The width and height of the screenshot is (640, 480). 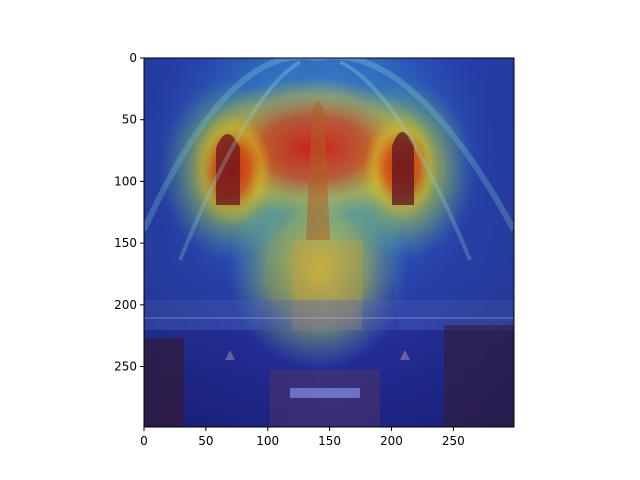 What do you see at coordinates (125, 243) in the screenshot?
I see `y-tick-label: 150` at bounding box center [125, 243].